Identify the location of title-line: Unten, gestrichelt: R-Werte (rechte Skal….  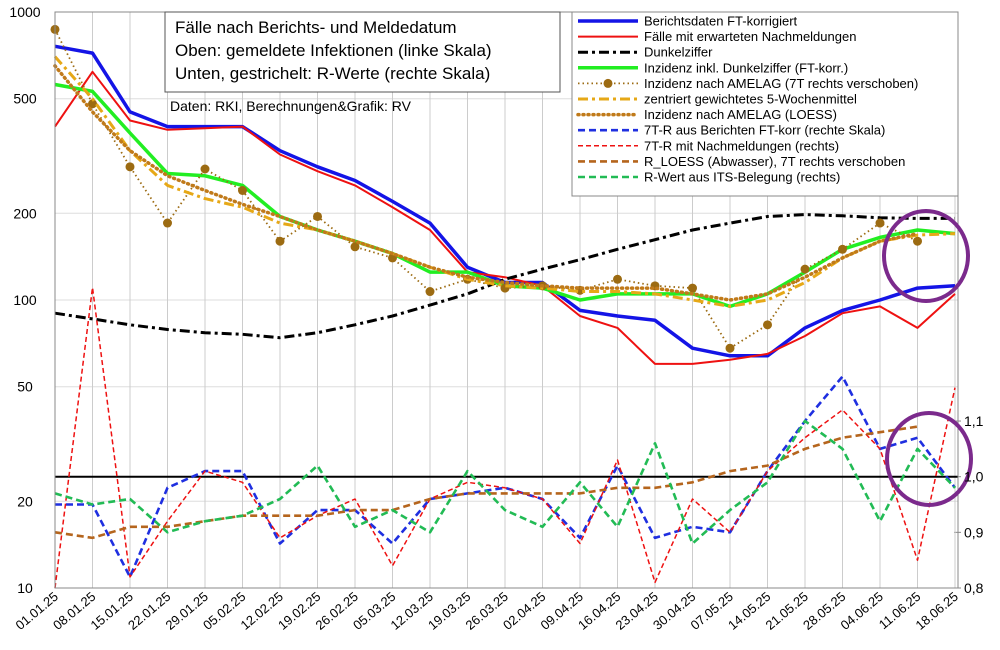
(332, 73).